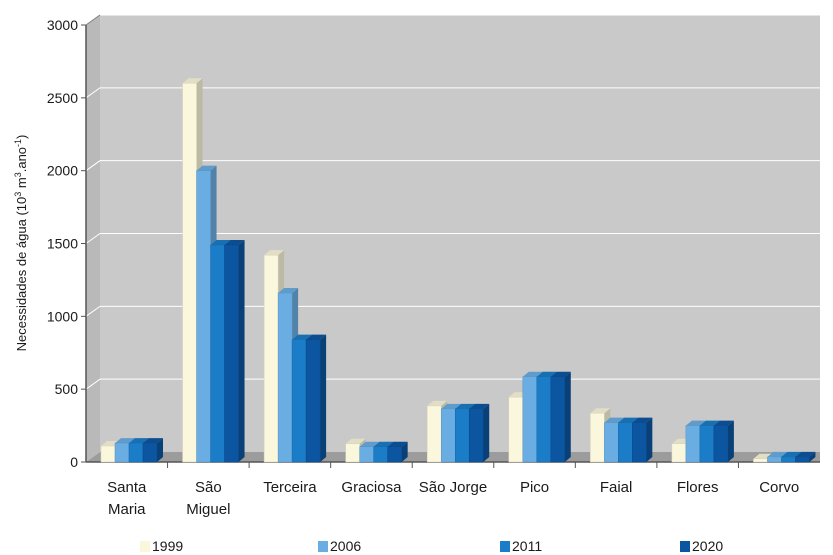  Describe the element at coordinates (67, 389) in the screenshot. I see `y-tick-label: 500` at that location.